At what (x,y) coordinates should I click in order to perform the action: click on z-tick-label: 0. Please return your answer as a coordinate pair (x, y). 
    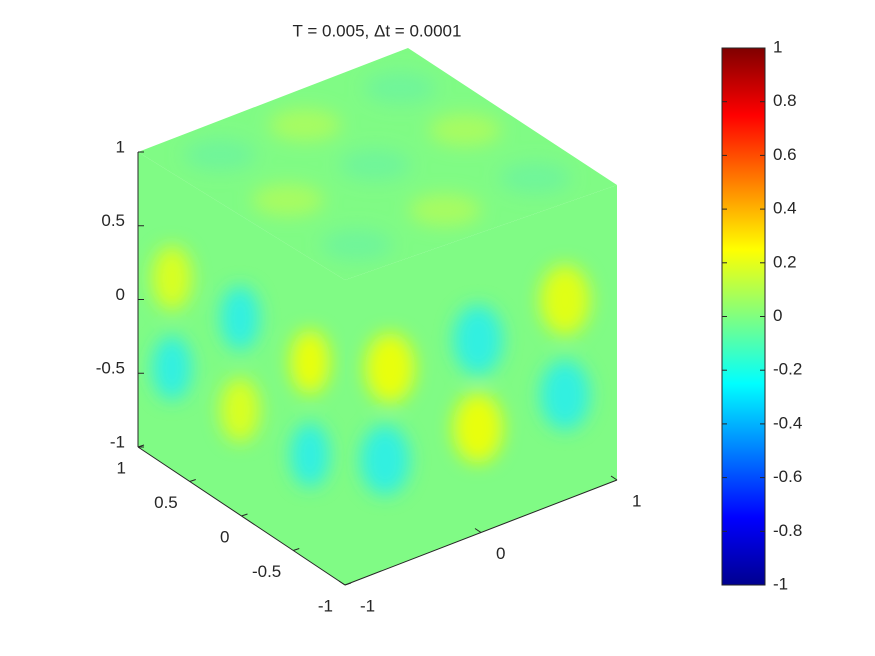
    Looking at the image, I should click on (120, 294).